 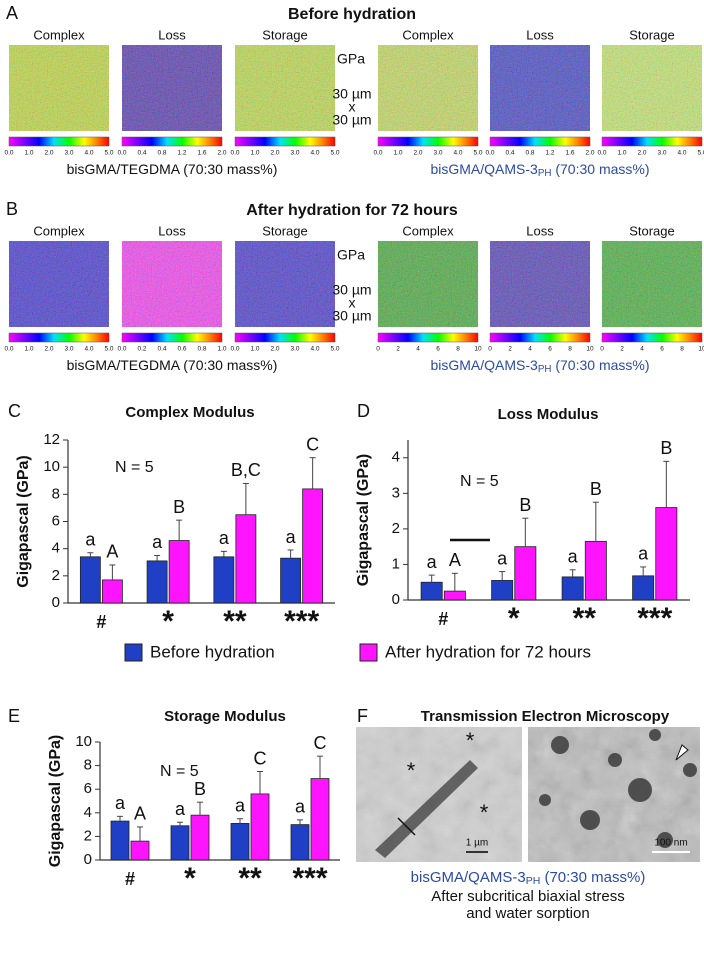 I want to click on panel-letter: F, so click(x=362, y=716).